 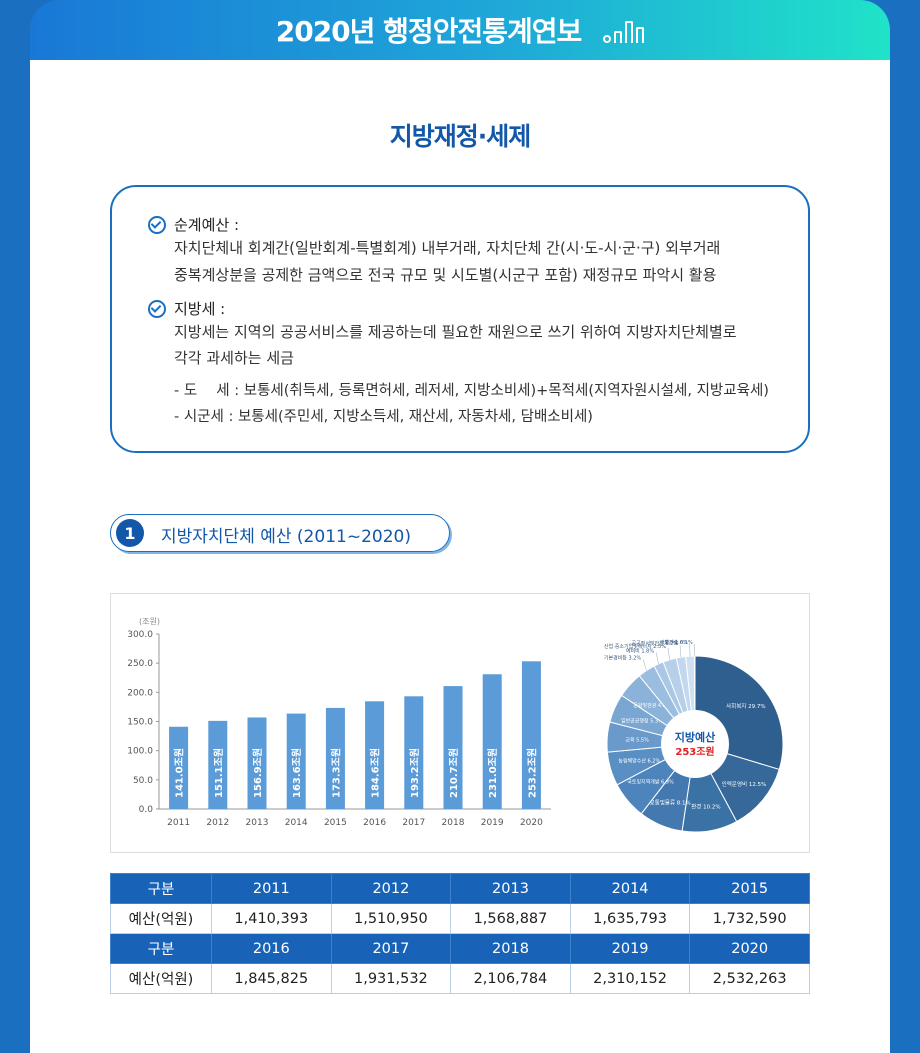 What do you see at coordinates (130, 533) in the screenshot?
I see `subsection-number: 1` at bounding box center [130, 533].